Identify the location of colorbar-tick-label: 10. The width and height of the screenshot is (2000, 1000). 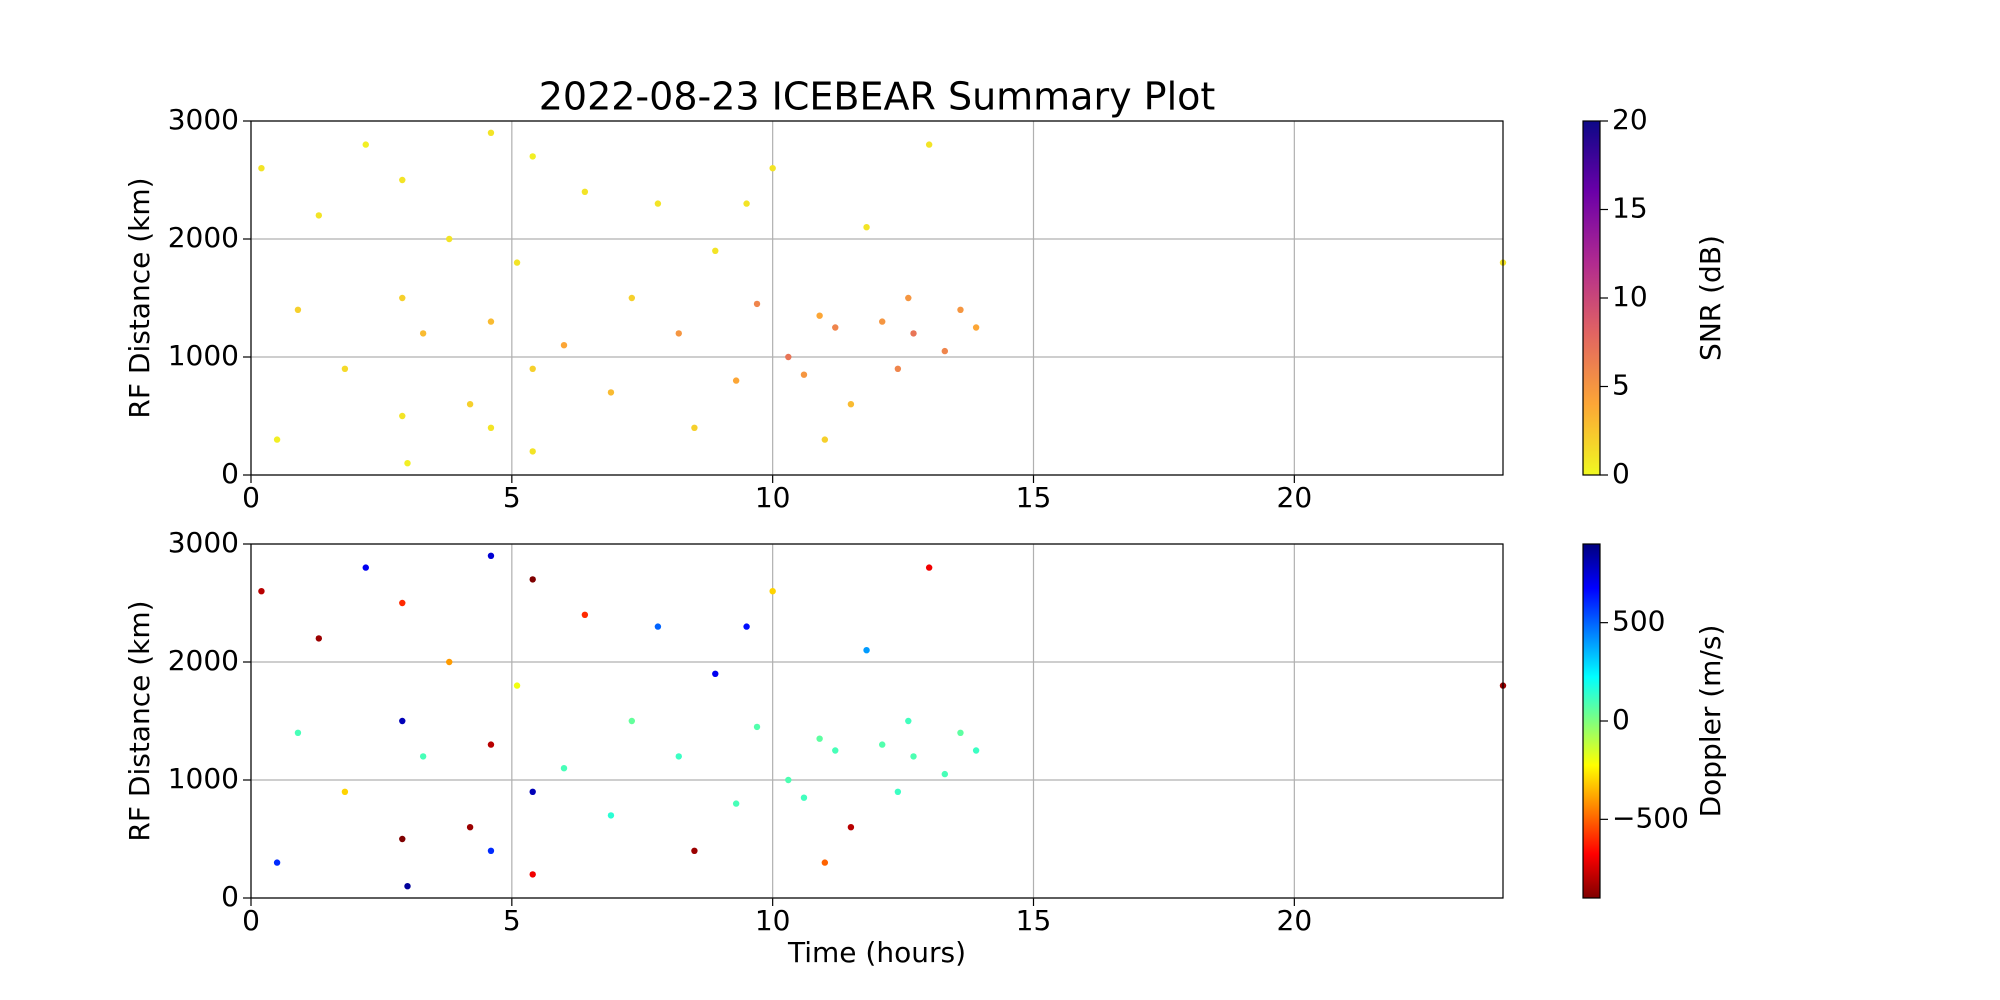
(1630, 296).